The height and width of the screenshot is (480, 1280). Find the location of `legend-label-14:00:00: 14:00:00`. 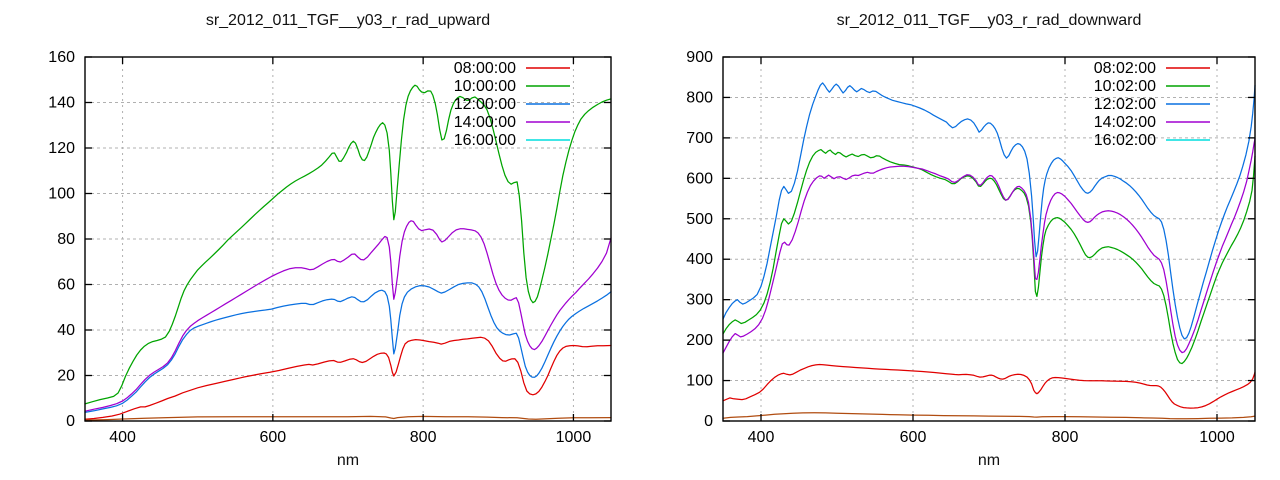

legend-label-14:00:00: 14:00:00 is located at coordinates (485, 122).